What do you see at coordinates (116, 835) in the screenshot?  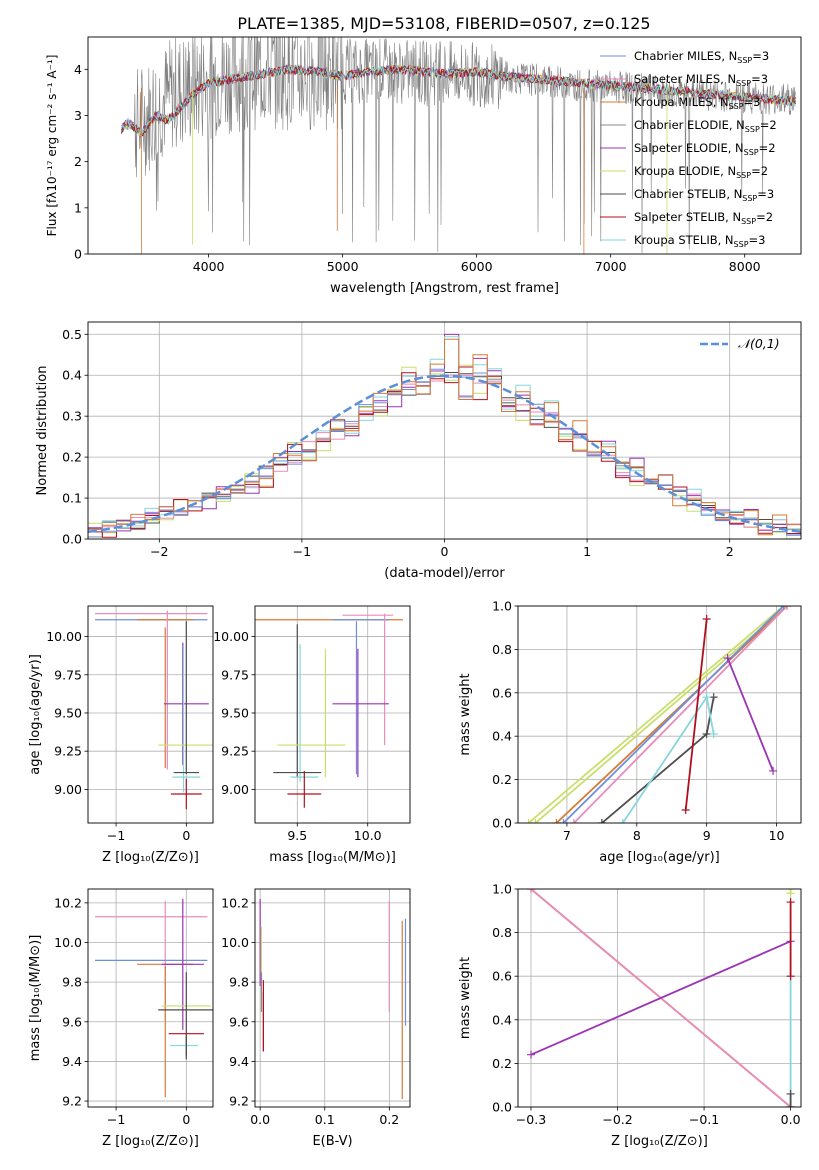 I see `age_vs_Z-xtick-label: −1` at bounding box center [116, 835].